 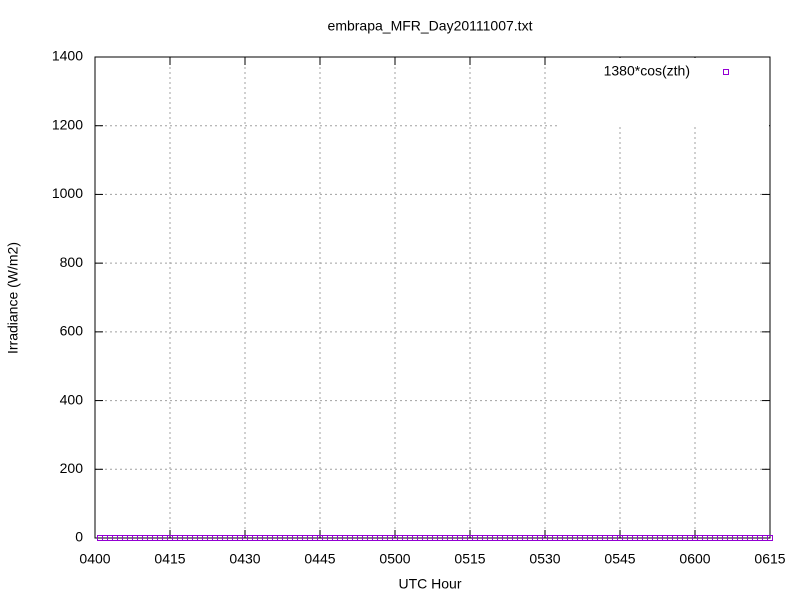 What do you see at coordinates (67, 193) in the screenshot?
I see `y-tick-label: 1000` at bounding box center [67, 193].